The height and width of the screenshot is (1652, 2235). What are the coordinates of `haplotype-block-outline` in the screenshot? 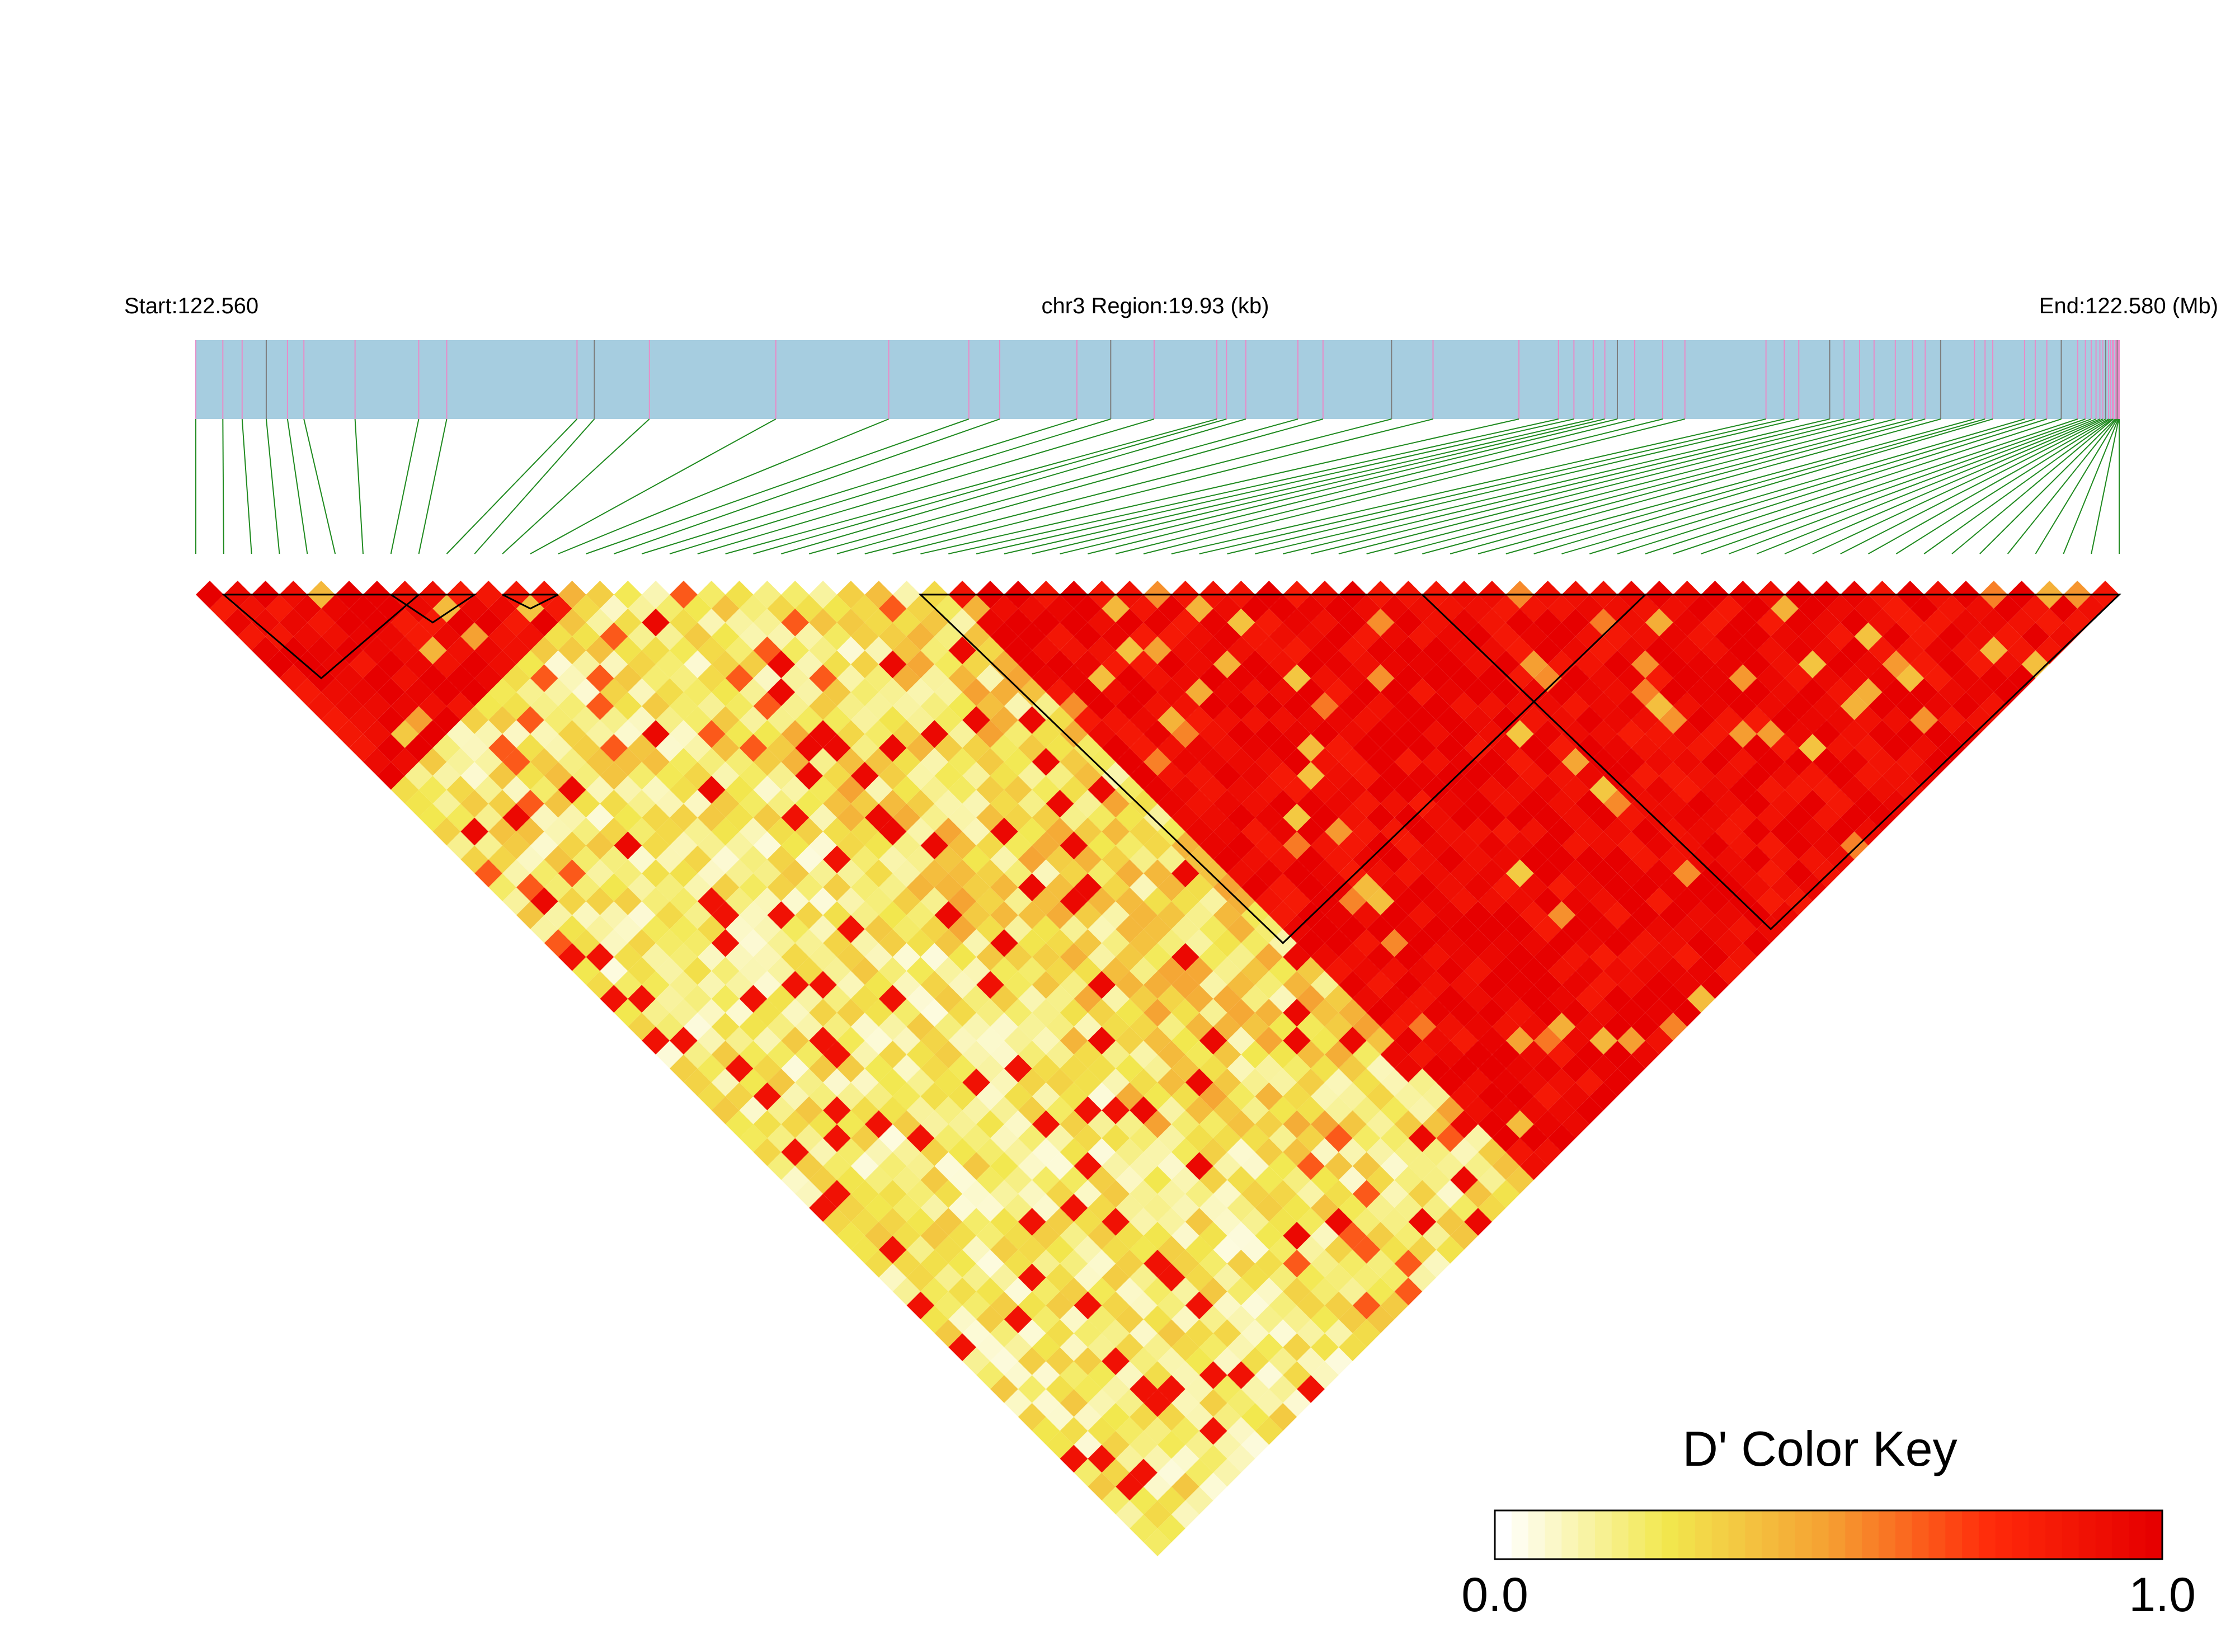 It's located at (321, 637).